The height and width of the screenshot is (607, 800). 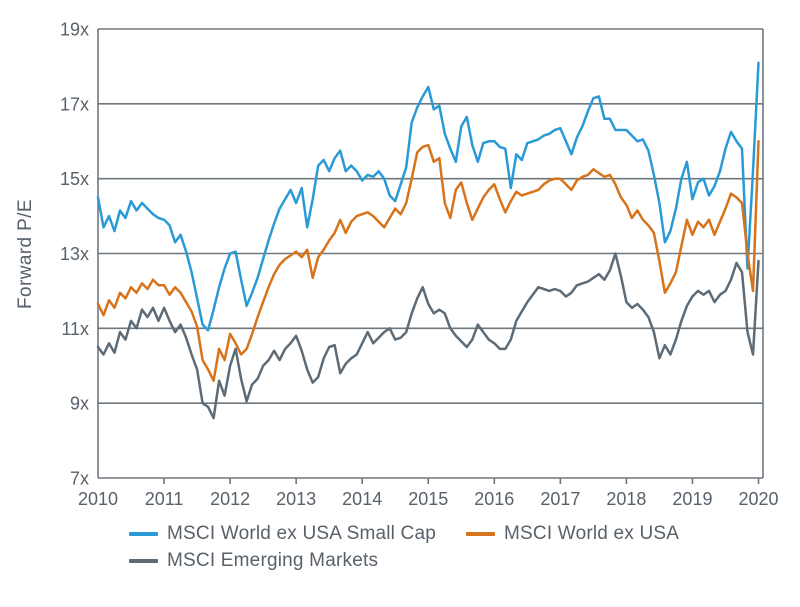 I want to click on x-tick-label: 2018, so click(x=626, y=499).